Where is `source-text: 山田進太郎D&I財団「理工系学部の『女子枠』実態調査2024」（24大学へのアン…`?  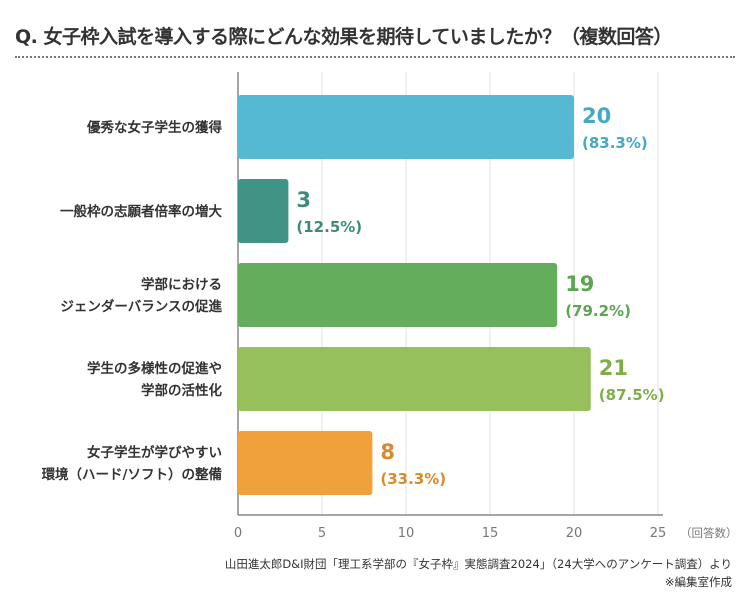 source-text: 山田進太郎D&I財団「理工系学部の『女子枠』実態調査2024」（24大学へのアン… is located at coordinates (478, 564).